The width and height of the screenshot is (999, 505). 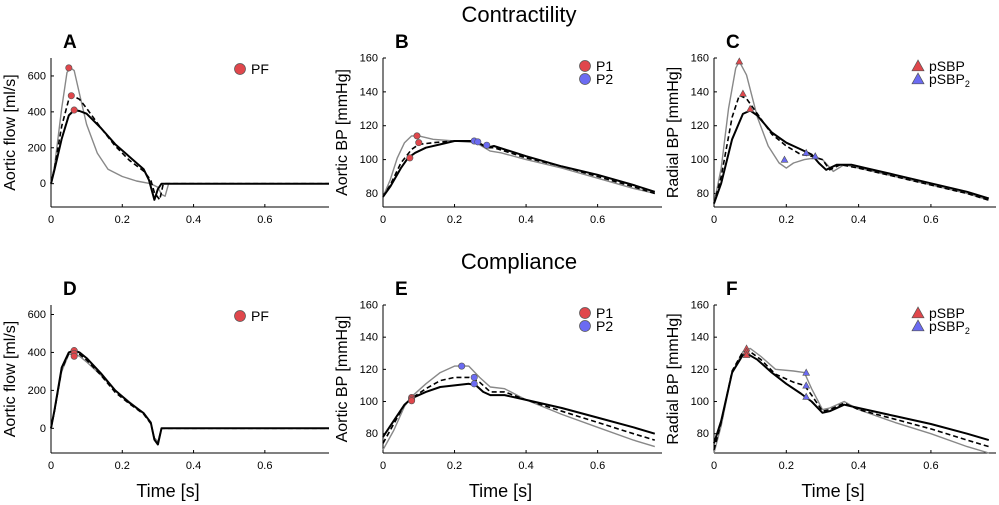 I want to click on panel-a-series-gray, so click(x=189, y=132).